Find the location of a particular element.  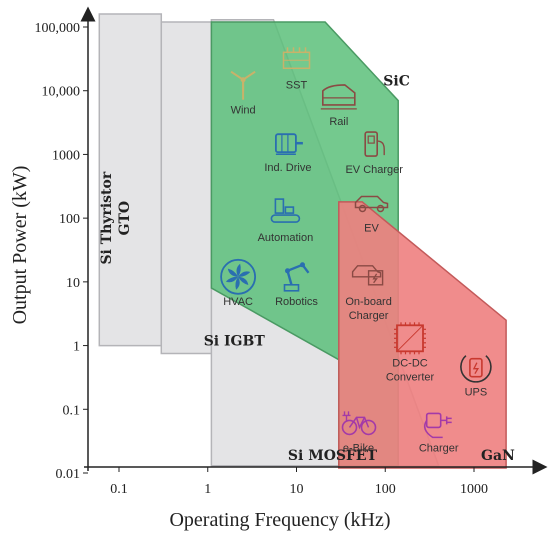

wind-turbine-icon is located at coordinates (243, 85).